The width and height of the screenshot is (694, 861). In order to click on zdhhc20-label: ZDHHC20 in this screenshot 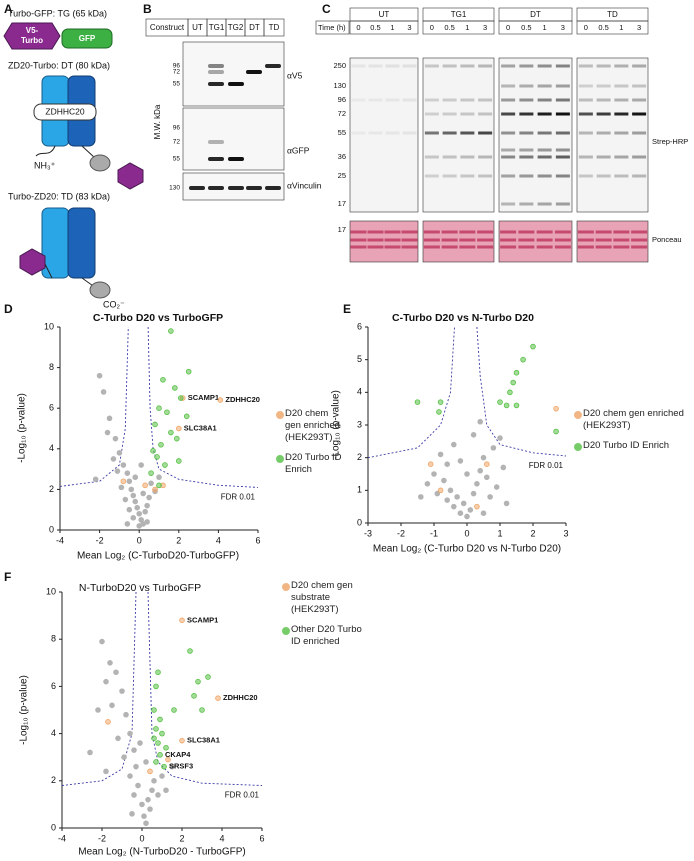, I will do `click(64, 111)`.